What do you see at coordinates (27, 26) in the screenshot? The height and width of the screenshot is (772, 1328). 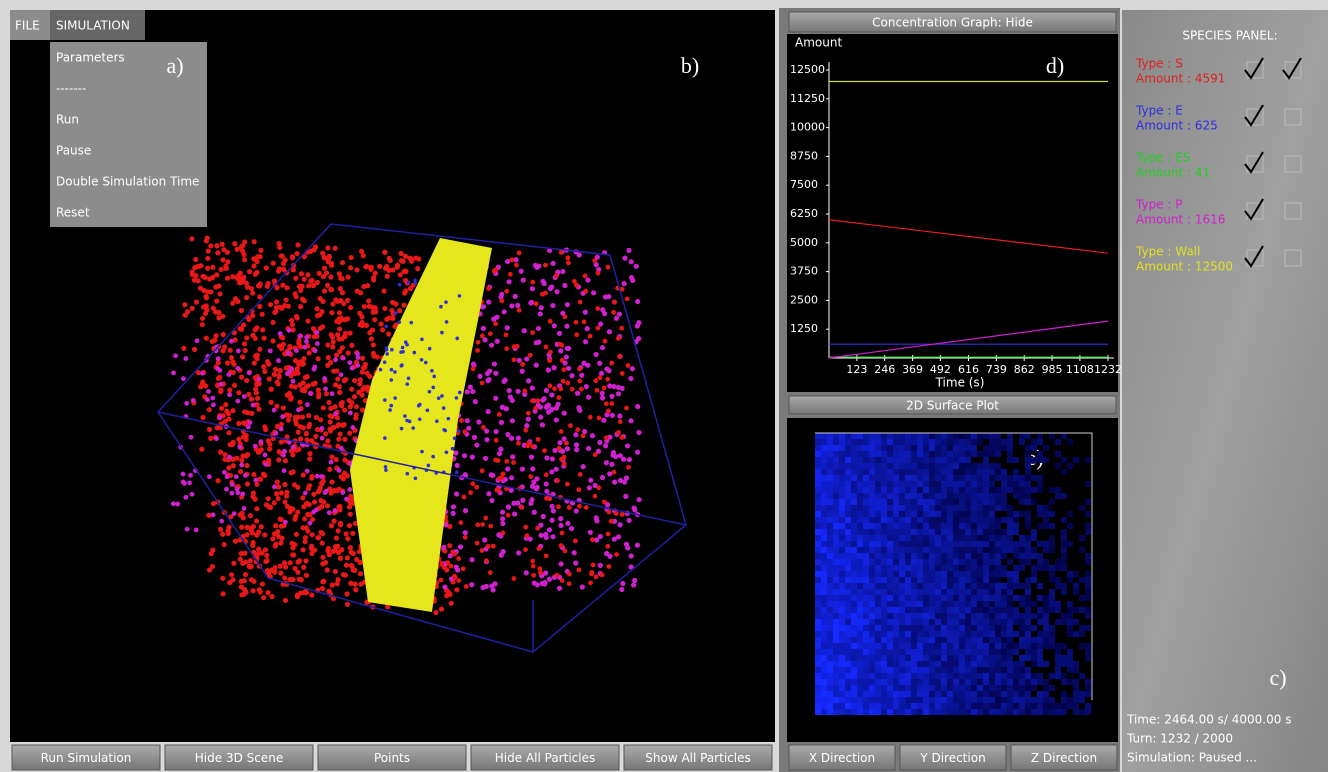 I see `menu-item: FILE` at bounding box center [27, 26].